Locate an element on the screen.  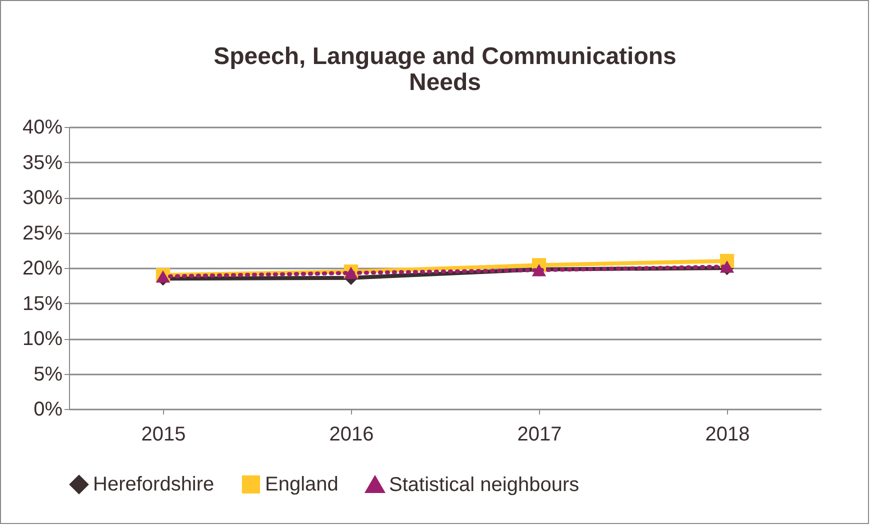
x-tick-label: 2016 is located at coordinates (351, 435).